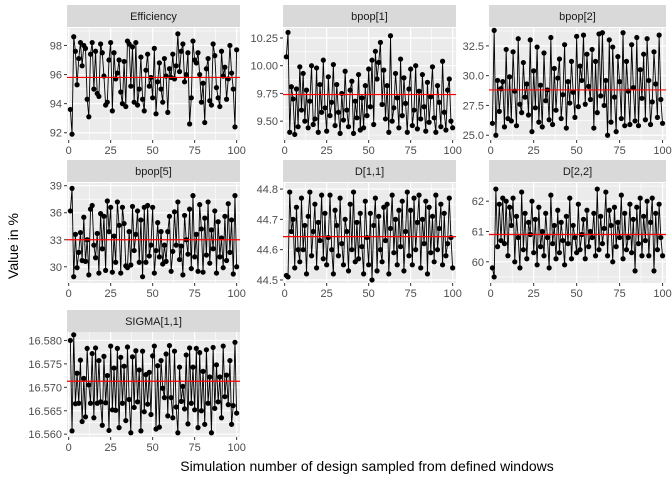 This screenshot has width=672, height=480. What do you see at coordinates (478, 263) in the screenshot?
I see `y-tick-label: 60` at bounding box center [478, 263].